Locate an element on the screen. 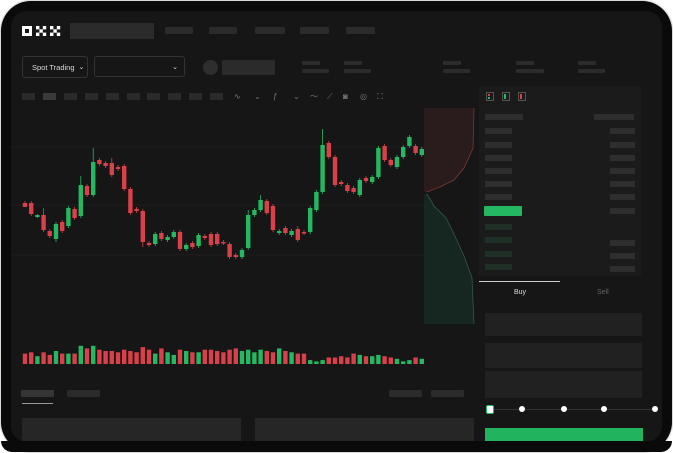 The height and width of the screenshot is (453, 673). orderbook-asks-icon is located at coordinates (522, 96).